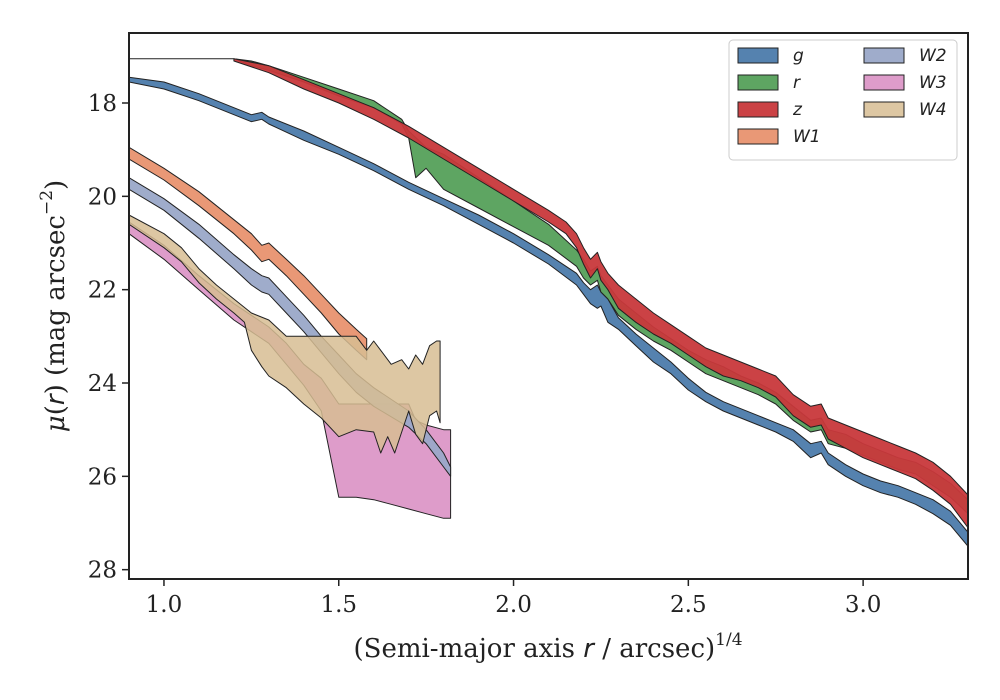  What do you see at coordinates (102, 104) in the screenshot?
I see `y-tick-label: 18` at bounding box center [102, 104].